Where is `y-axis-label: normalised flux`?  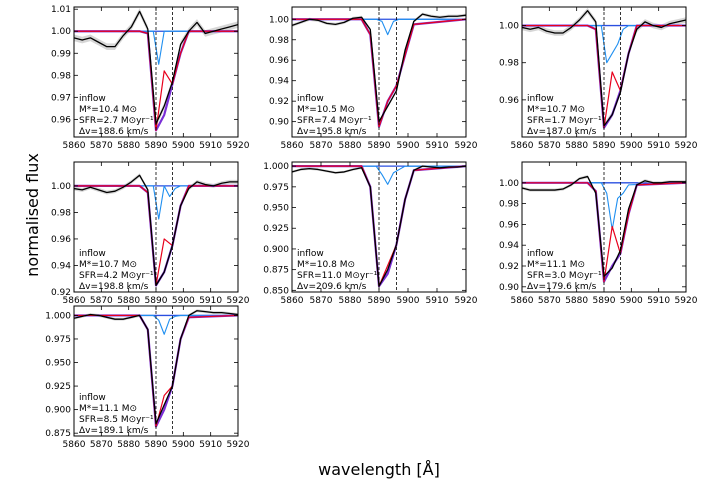
y-axis-label: normalised flux is located at coordinates (32, 215).